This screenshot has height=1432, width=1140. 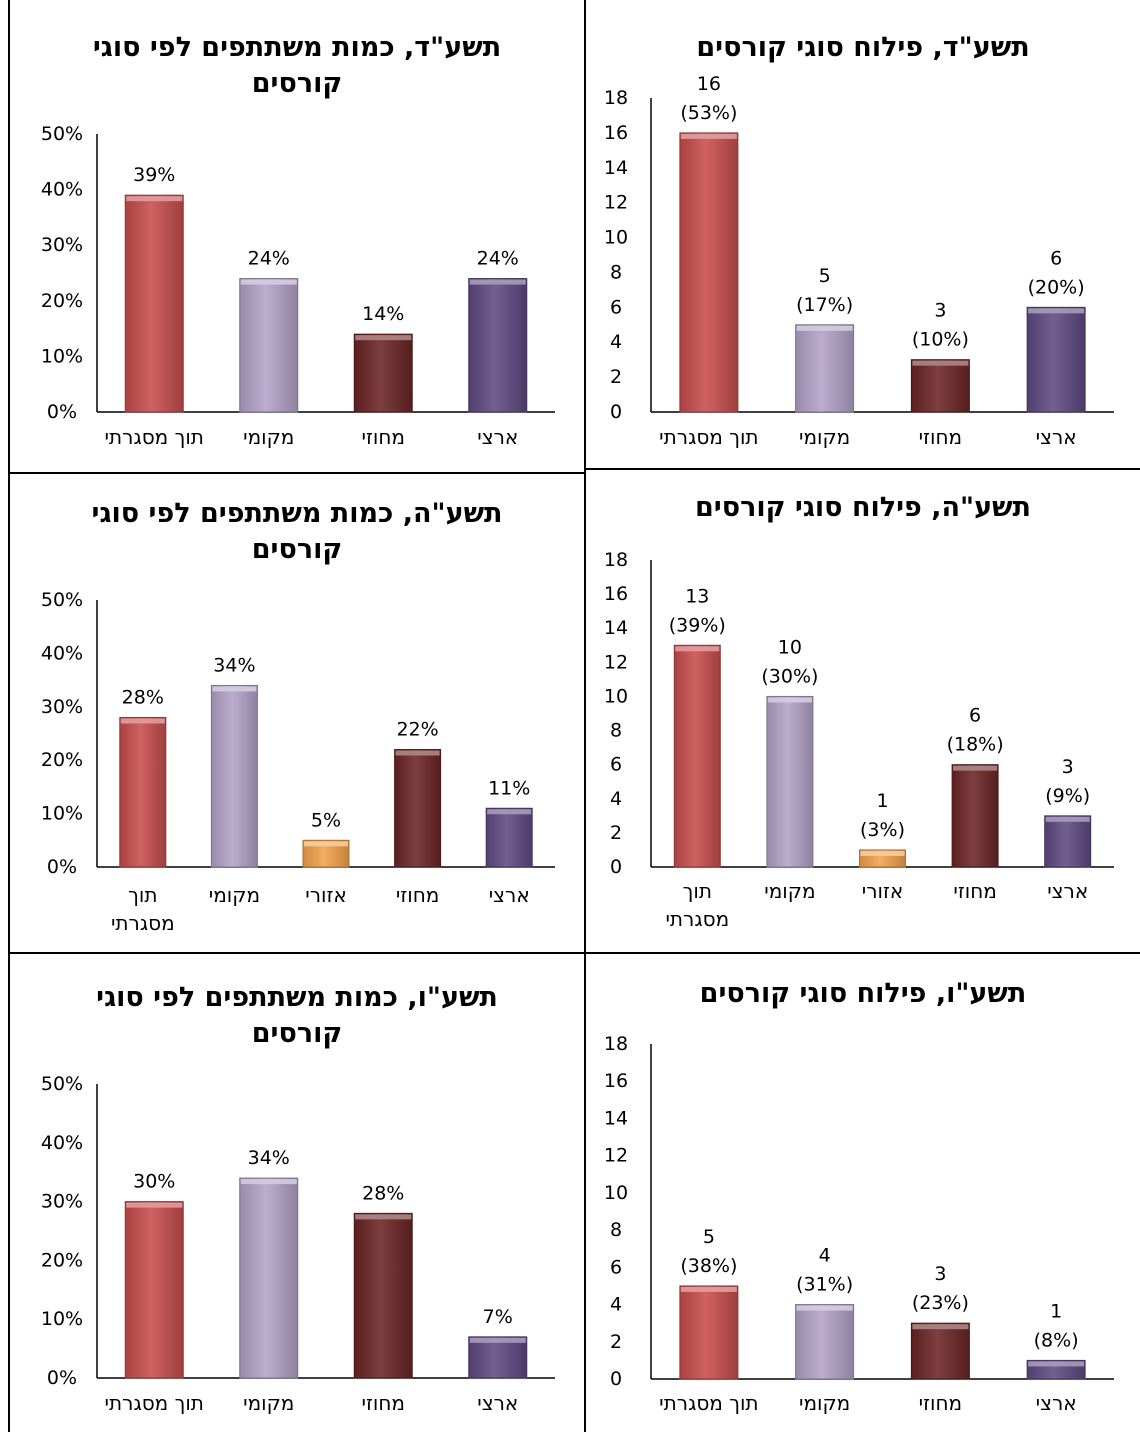 I want to click on data-label: (18%), so click(x=975, y=745).